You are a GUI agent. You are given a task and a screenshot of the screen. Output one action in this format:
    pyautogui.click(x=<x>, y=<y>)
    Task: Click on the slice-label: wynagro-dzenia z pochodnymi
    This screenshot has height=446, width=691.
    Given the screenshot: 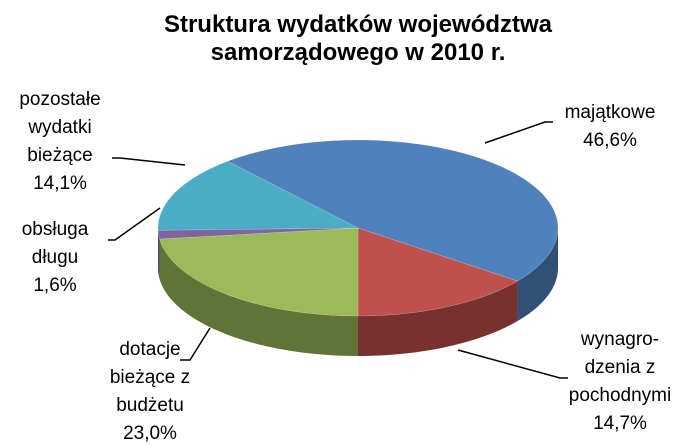 What is the action you would take?
    pyautogui.click(x=620, y=367)
    